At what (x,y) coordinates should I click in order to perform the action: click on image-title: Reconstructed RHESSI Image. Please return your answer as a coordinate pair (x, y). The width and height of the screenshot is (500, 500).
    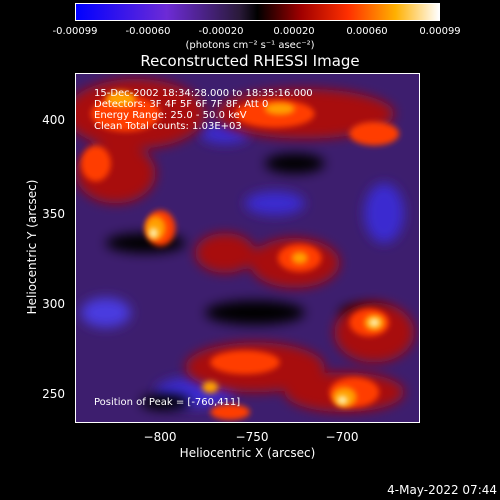
    Looking at the image, I should click on (250, 61).